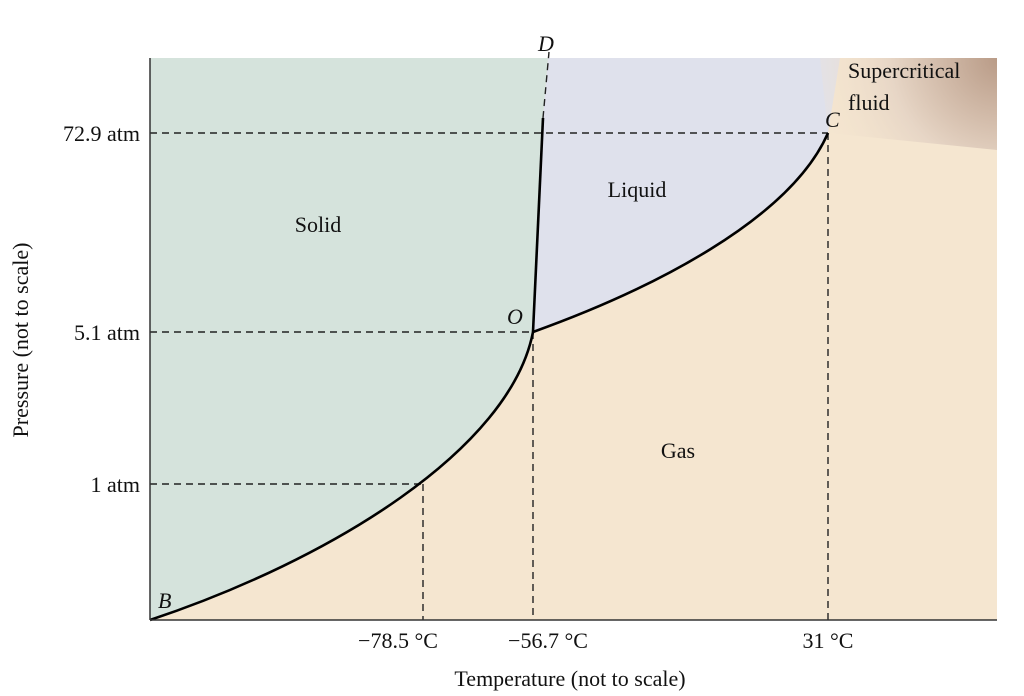  I want to click on x-tick-label: 31 °C, so click(828, 640).